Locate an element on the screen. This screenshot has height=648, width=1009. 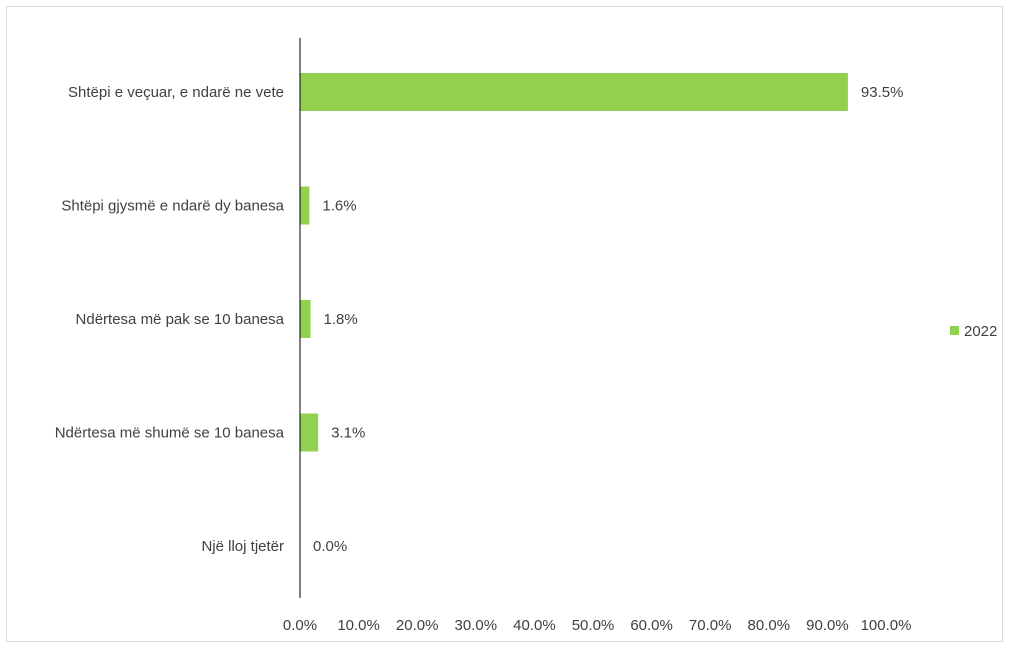
x-tick-label: 90.0% is located at coordinates (827, 625).